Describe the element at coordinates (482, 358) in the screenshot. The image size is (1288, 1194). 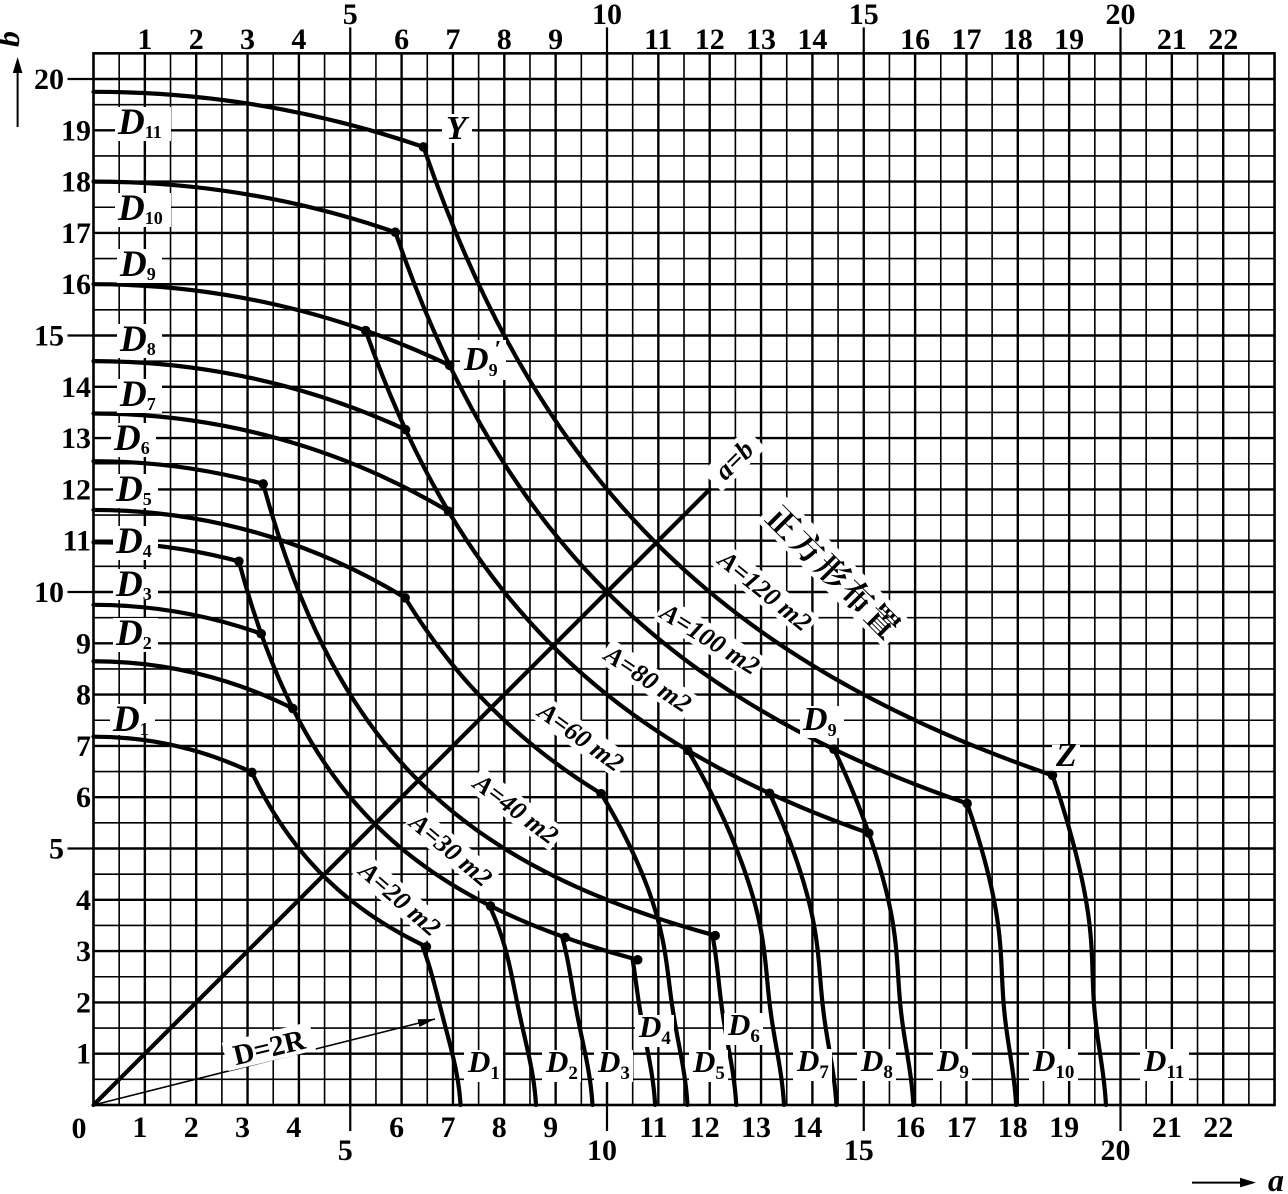
I see `svg-text: D9′` at that location.